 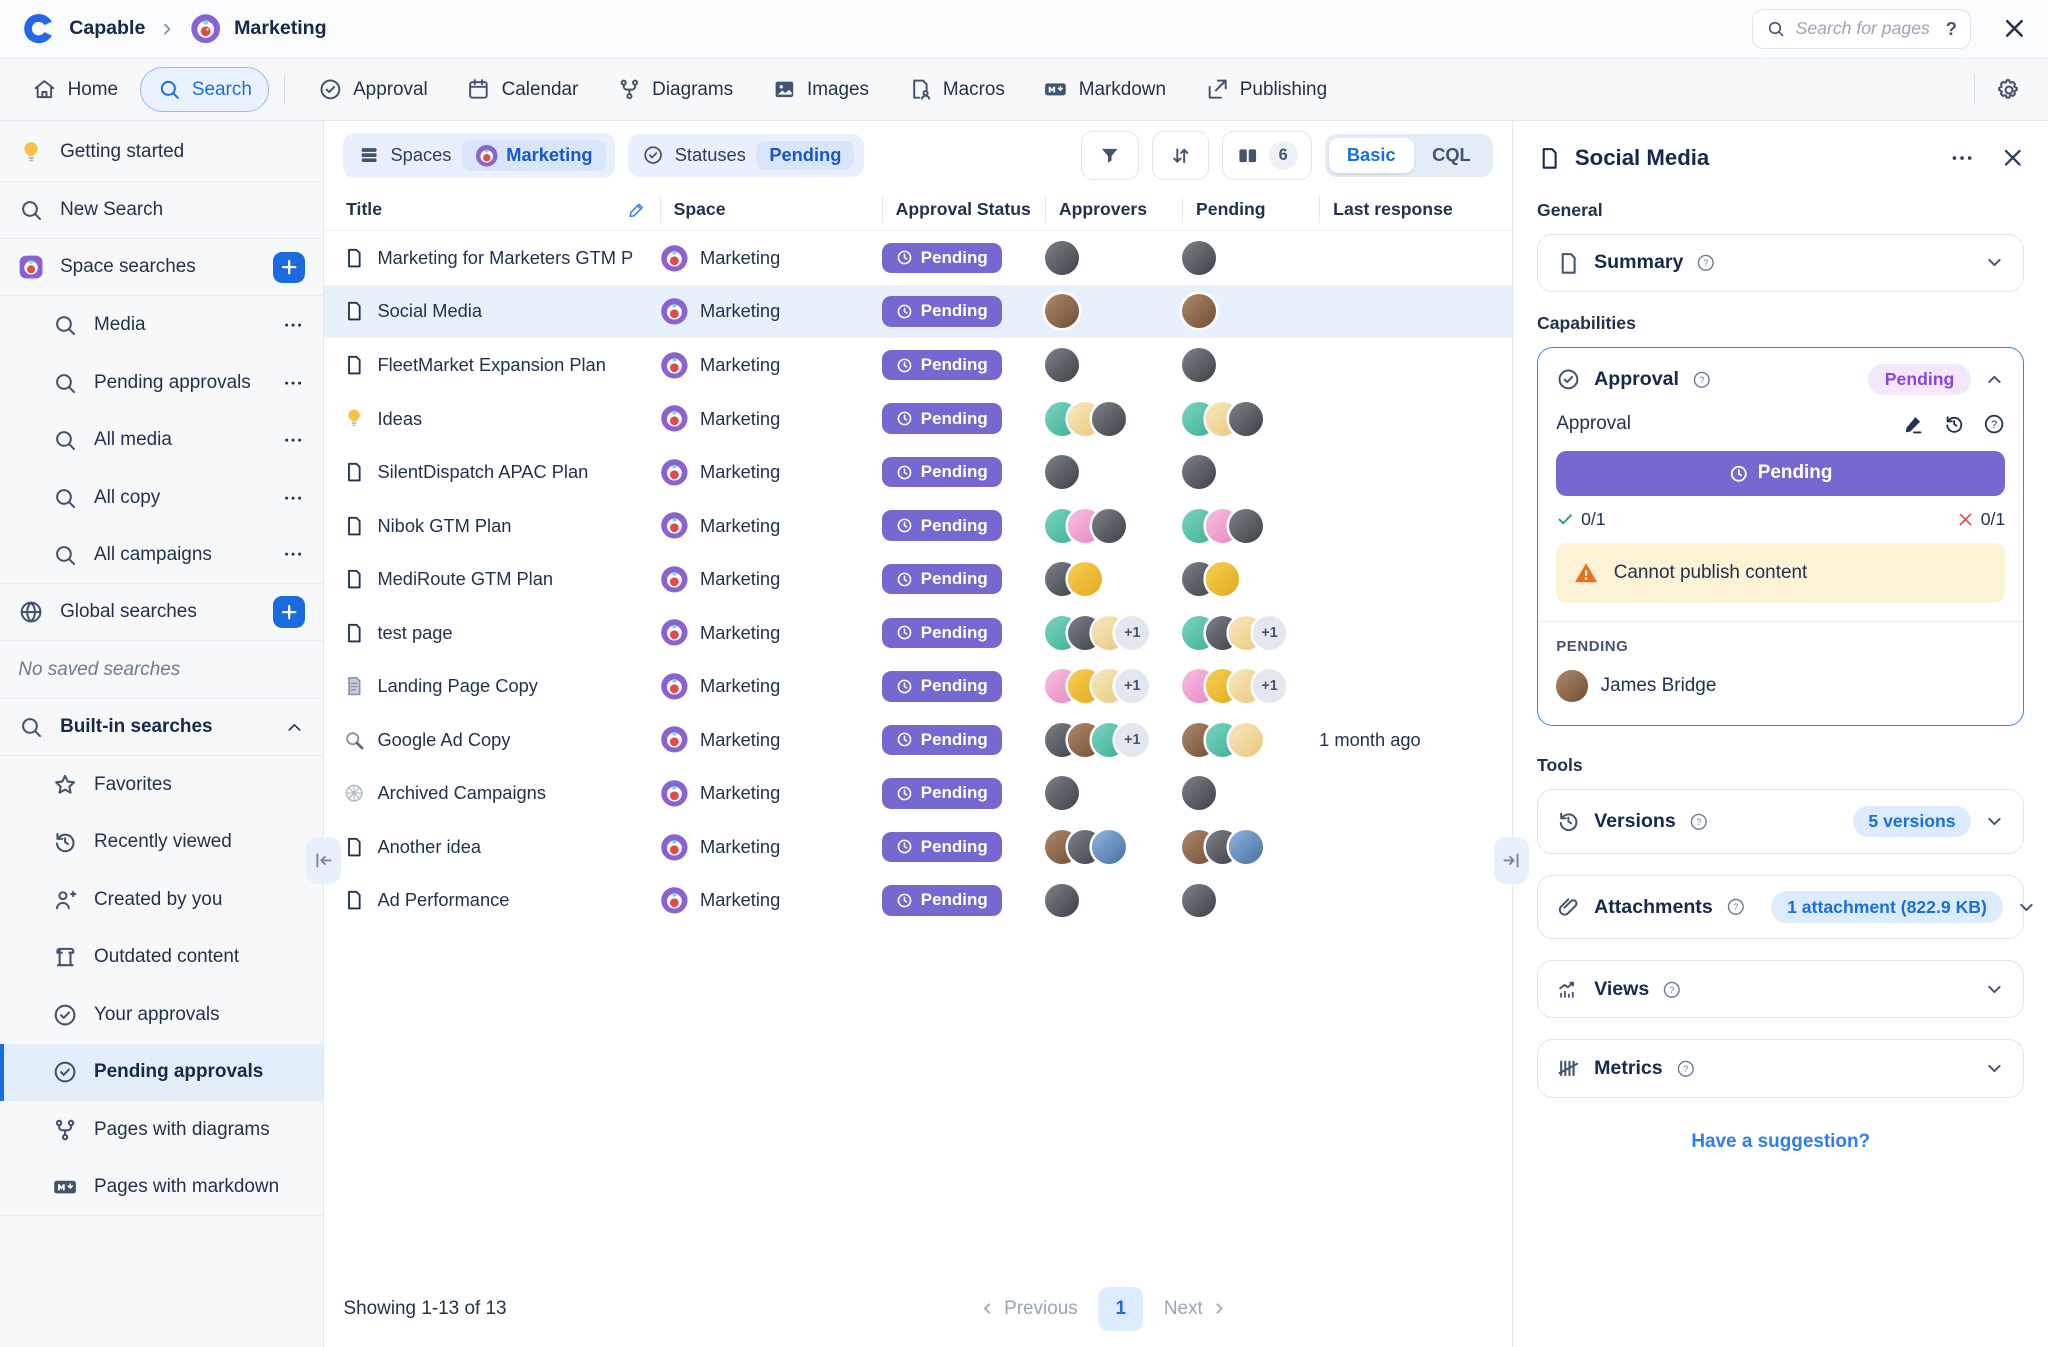 What do you see at coordinates (1784, 907) in the screenshot?
I see `attachments-card: Attachments? 1 attachment (822.9 KB)` at bounding box center [1784, 907].